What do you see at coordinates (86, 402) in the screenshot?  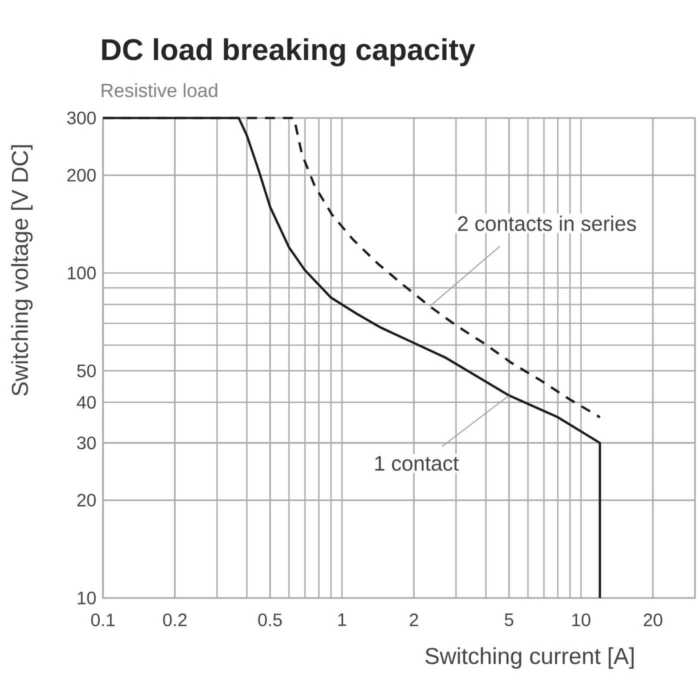 I see `y-tick-label: 40` at bounding box center [86, 402].